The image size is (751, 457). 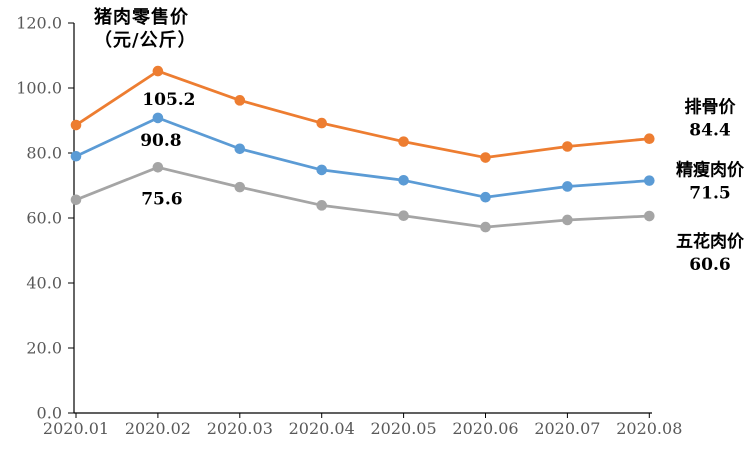 What do you see at coordinates (160, 141) in the screenshot?
I see `peak-value-label-1: 90.8` at bounding box center [160, 141].